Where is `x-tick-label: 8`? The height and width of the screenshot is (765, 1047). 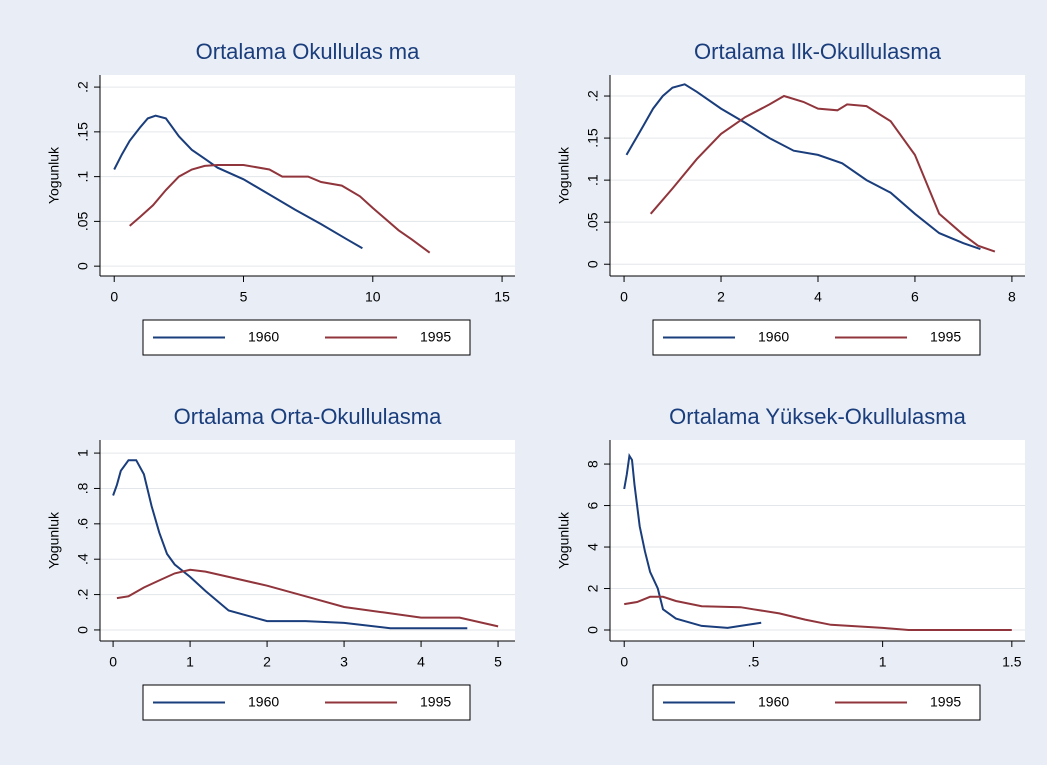
x-tick-label: 8 is located at coordinates (1012, 297).